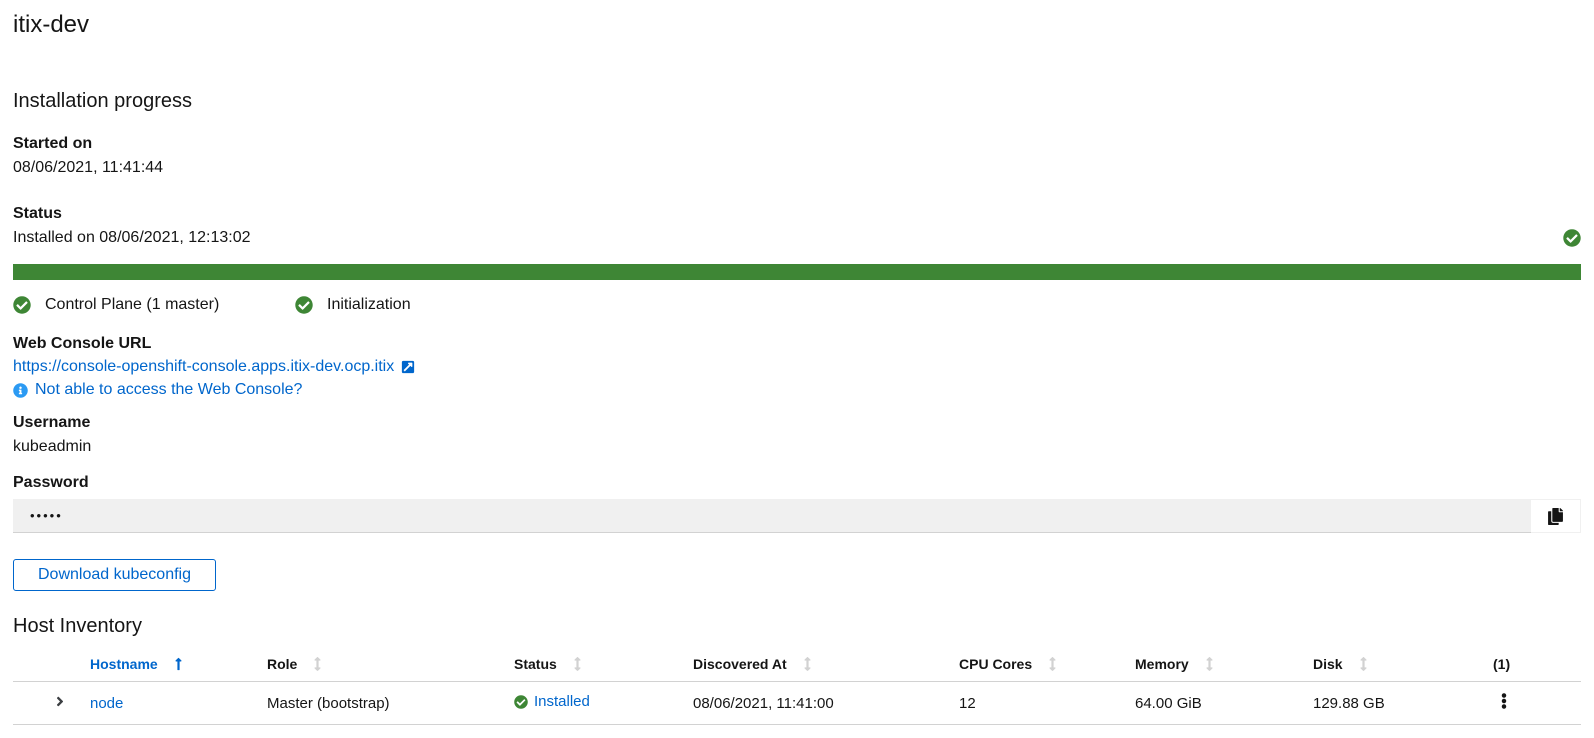 The image size is (1594, 738). What do you see at coordinates (390, 703) in the screenshot?
I see `role-cell: Master (bootstrap)` at bounding box center [390, 703].